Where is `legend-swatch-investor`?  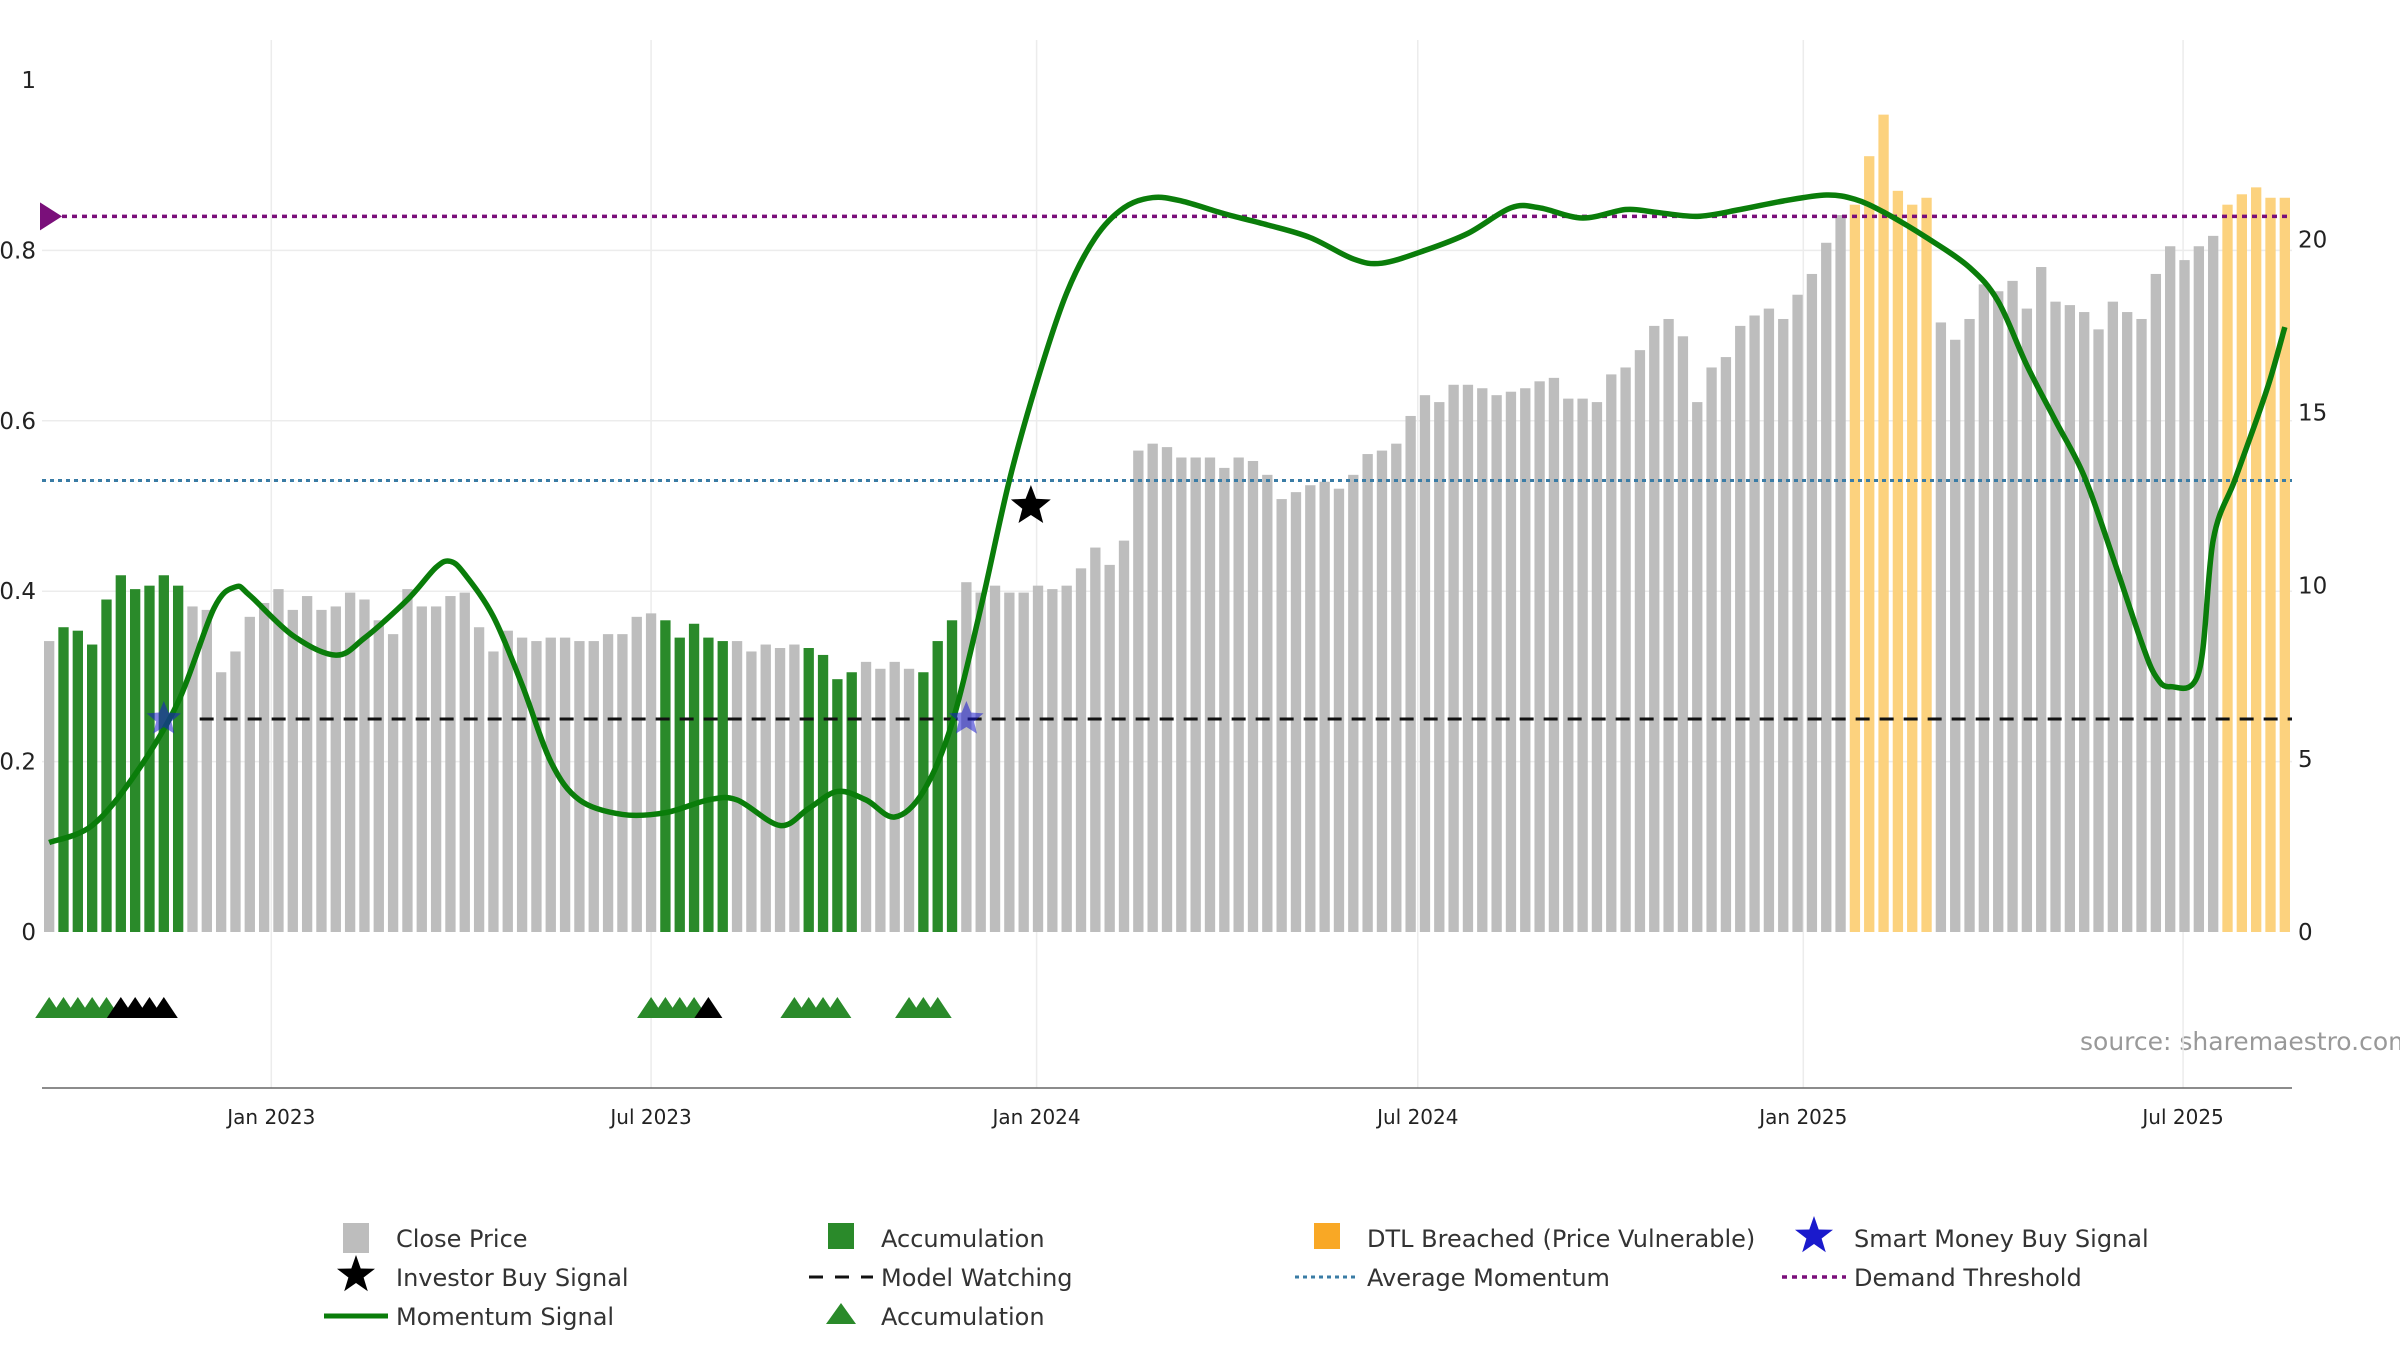 legend-swatch-investor is located at coordinates (356, 1273).